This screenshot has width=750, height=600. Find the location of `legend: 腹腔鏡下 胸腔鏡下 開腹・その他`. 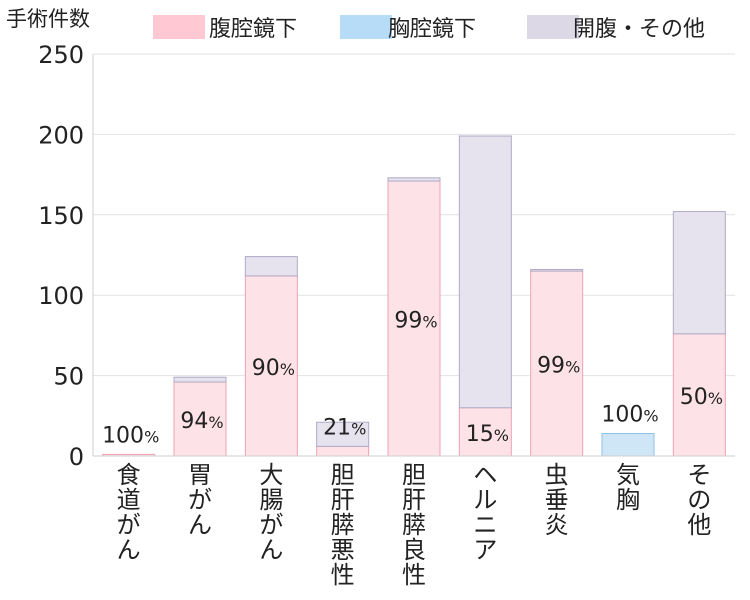

legend: 腹腔鏡下 胸腔鏡下 開腹・その他 is located at coordinates (429, 28).